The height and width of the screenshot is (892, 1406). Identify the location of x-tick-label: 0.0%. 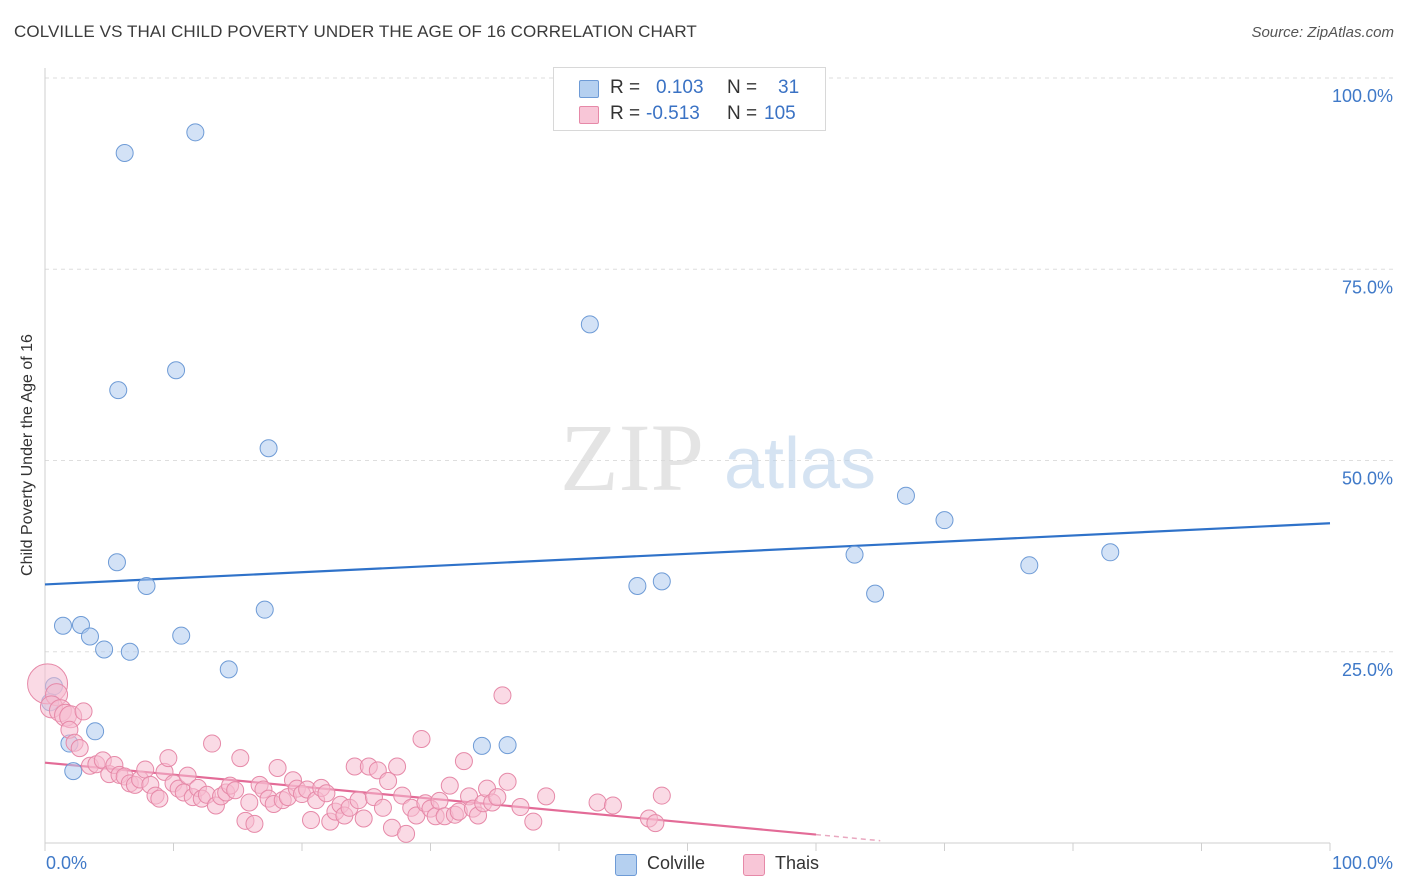
(66, 863).